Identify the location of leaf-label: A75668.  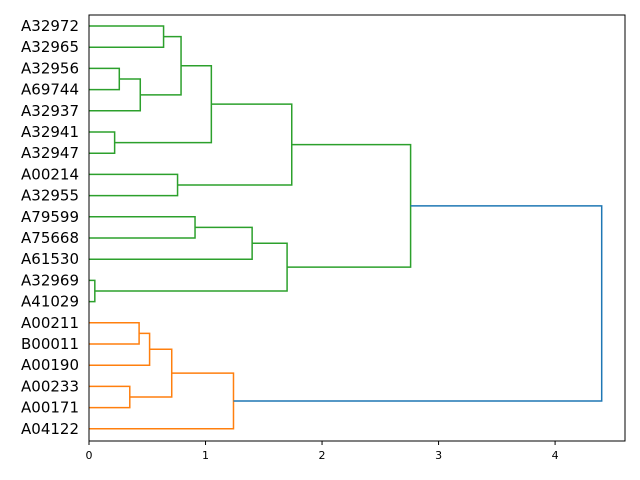
(50, 238).